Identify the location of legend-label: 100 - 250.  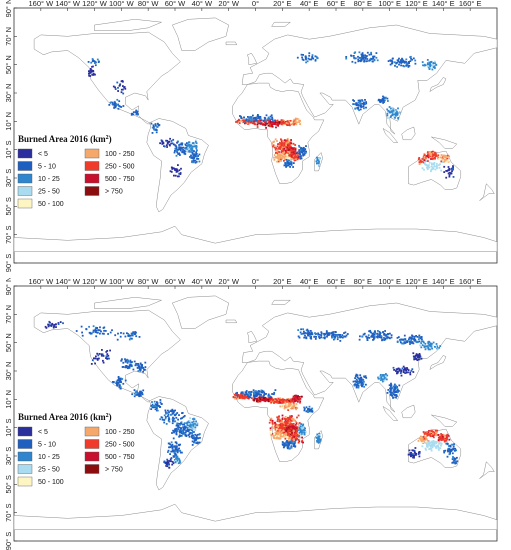
(120, 432).